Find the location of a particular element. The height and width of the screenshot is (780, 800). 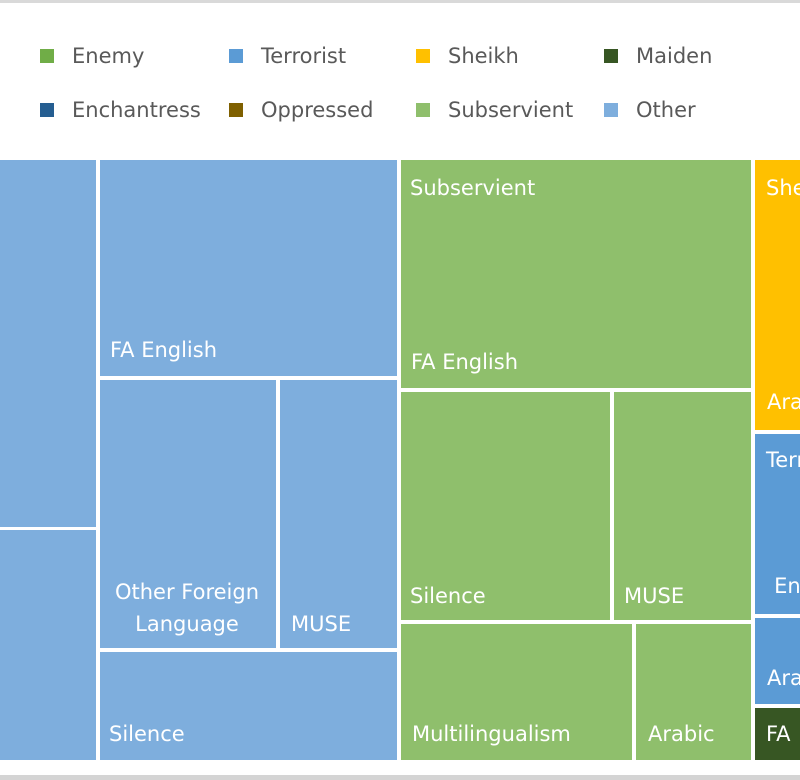

tile-label-subservient-arabic: Arabic is located at coordinates (681, 734).